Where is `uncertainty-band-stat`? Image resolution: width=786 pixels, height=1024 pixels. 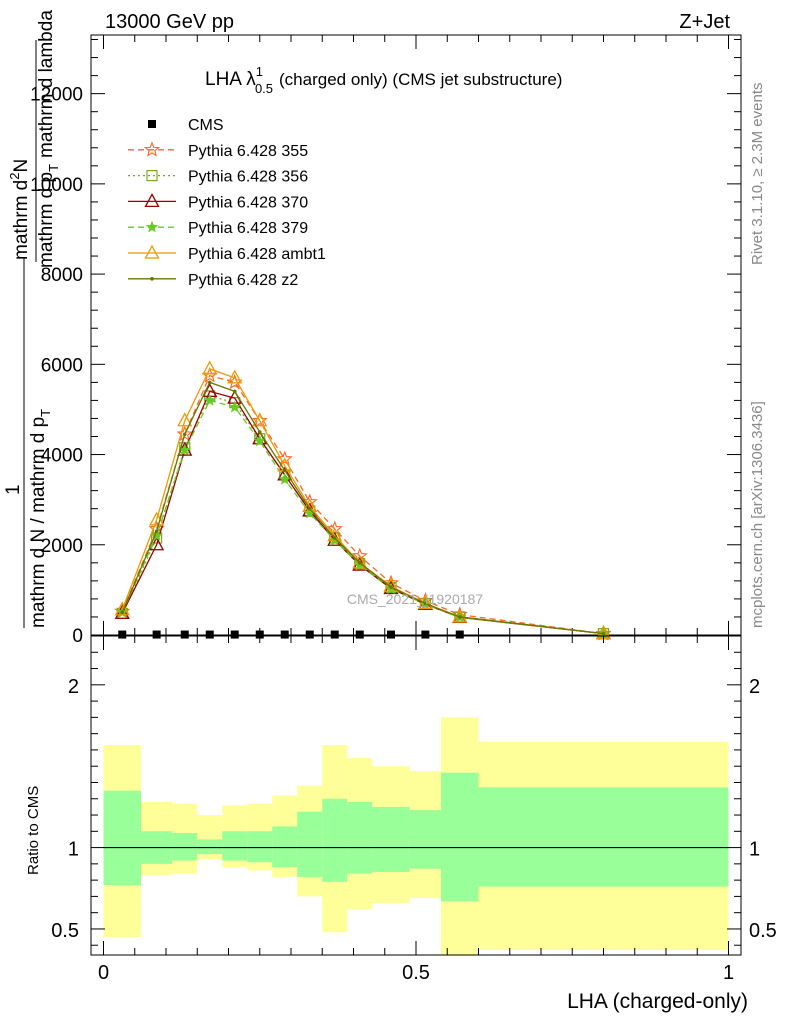 uncertainty-band-stat is located at coordinates (416, 837).